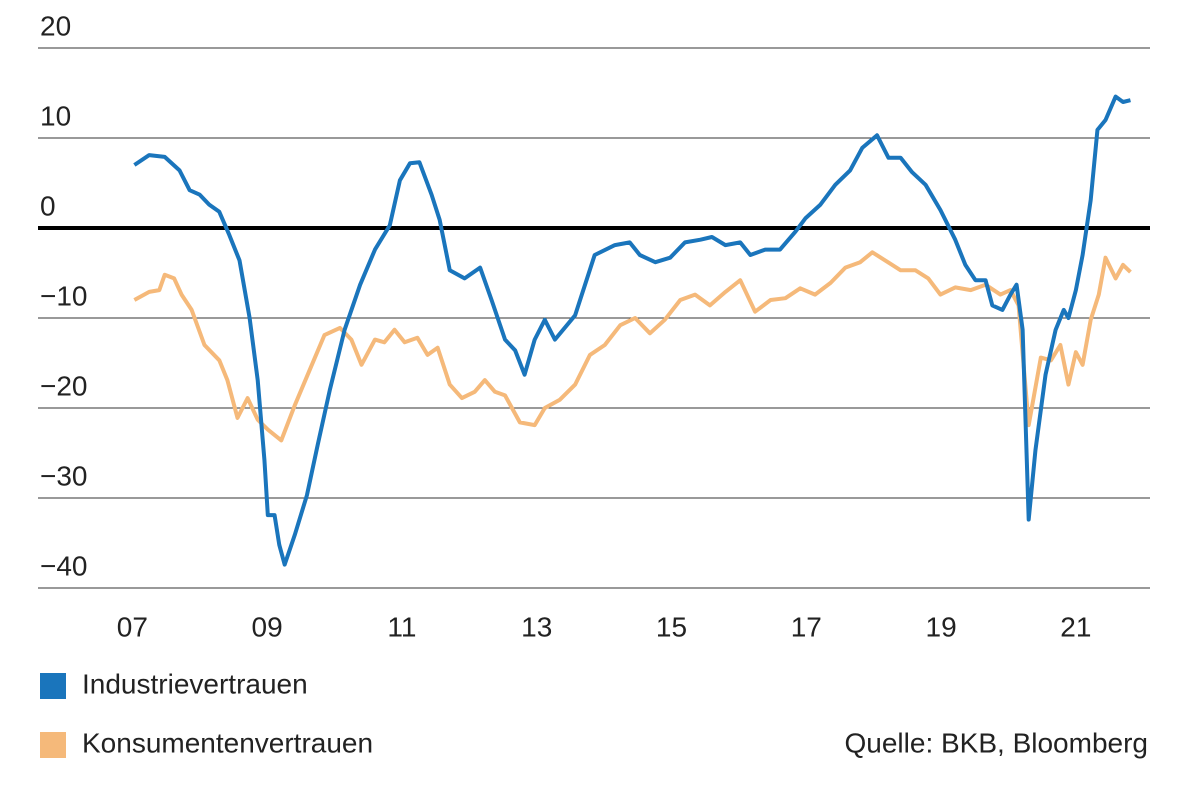  What do you see at coordinates (997, 742) in the screenshot?
I see `source-note: Quelle: BKB, Bloomberg` at bounding box center [997, 742].